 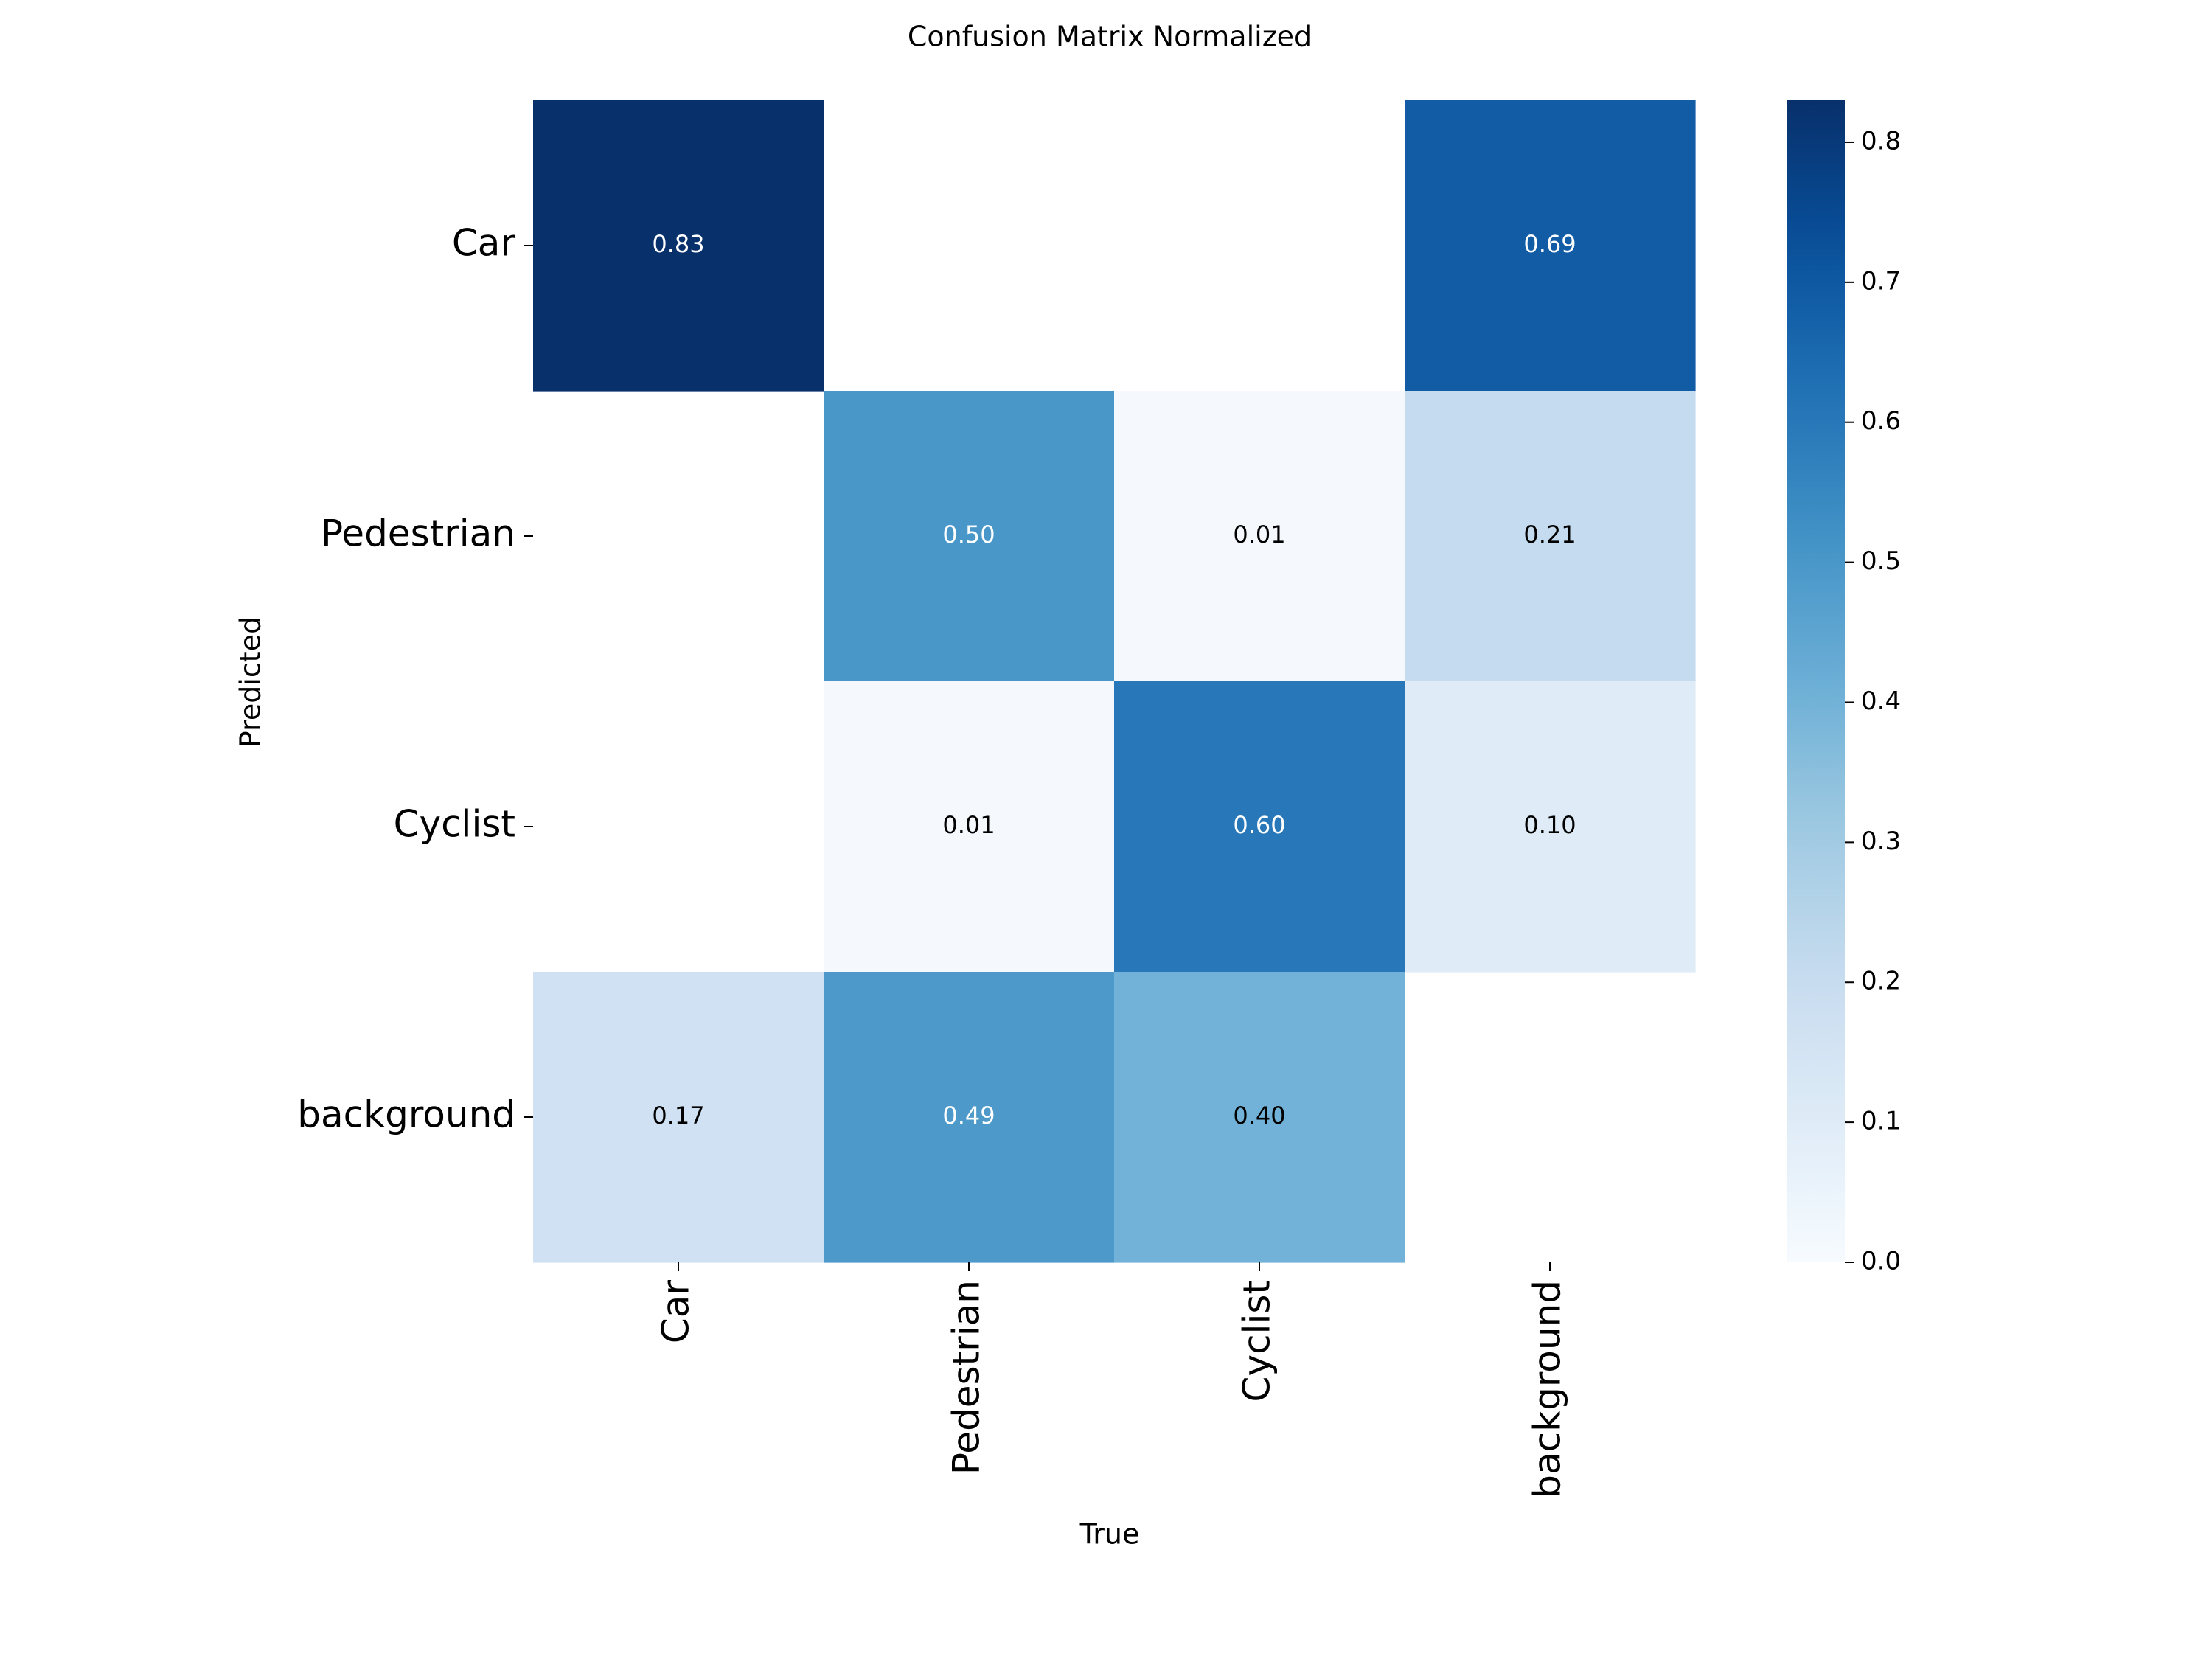 What do you see at coordinates (1881, 561) in the screenshot?
I see `colorbar-tick-label-0-5: 0.5` at bounding box center [1881, 561].